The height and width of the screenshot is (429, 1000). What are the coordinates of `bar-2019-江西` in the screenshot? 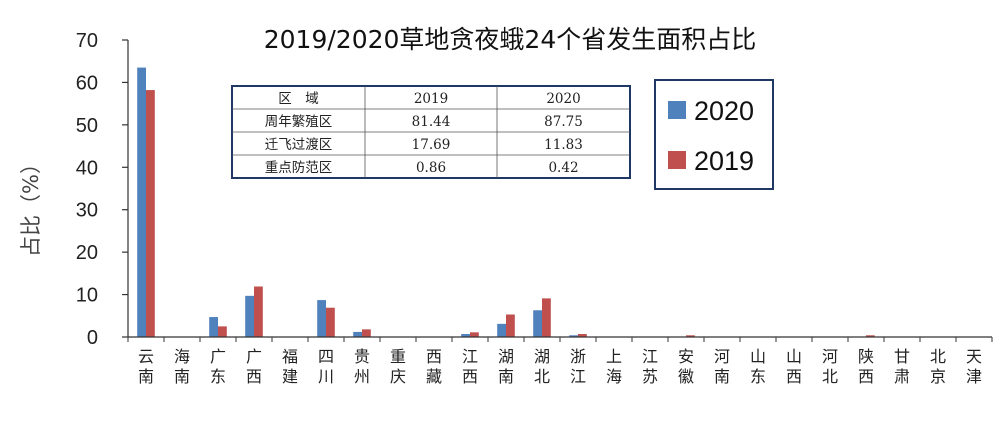 It's located at (474, 334).